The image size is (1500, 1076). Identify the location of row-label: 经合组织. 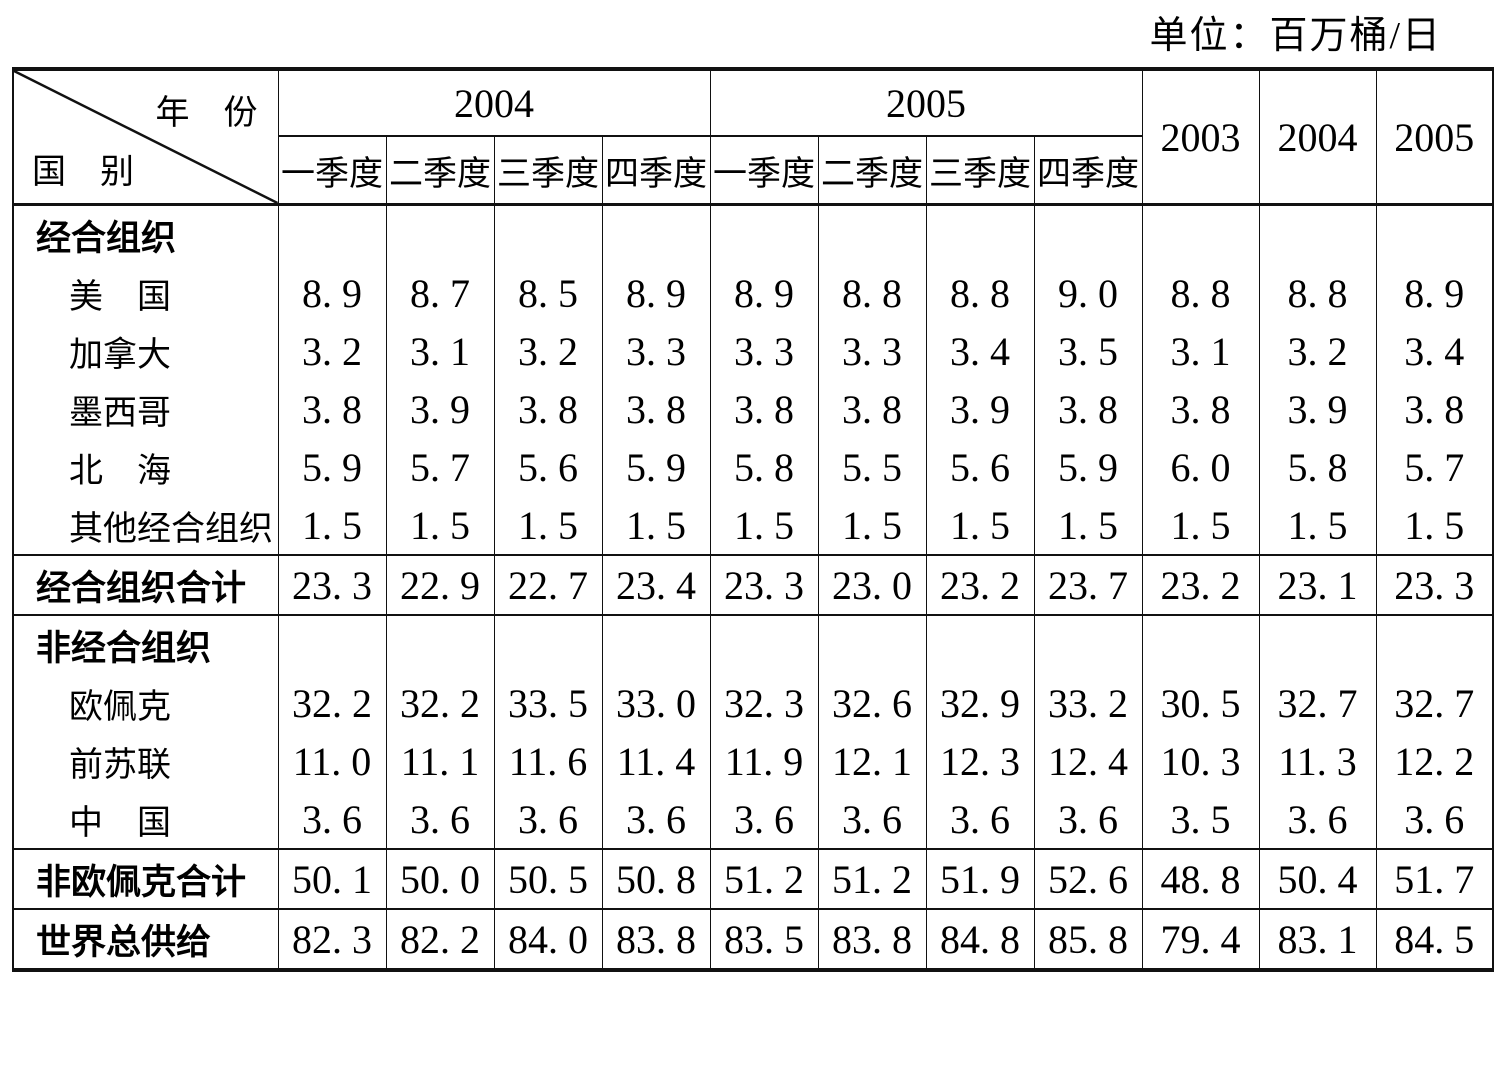
(145, 234).